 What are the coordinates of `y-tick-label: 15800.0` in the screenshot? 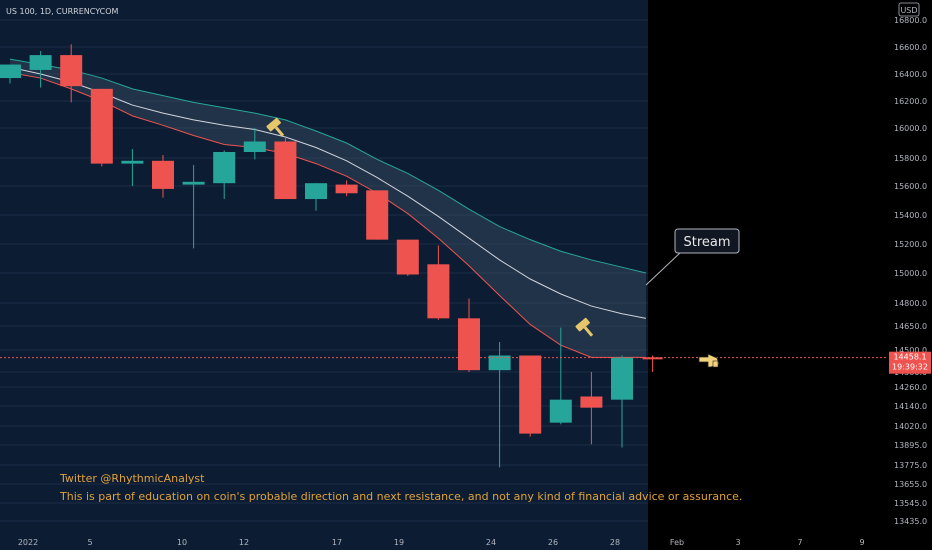 It's located at (910, 158).